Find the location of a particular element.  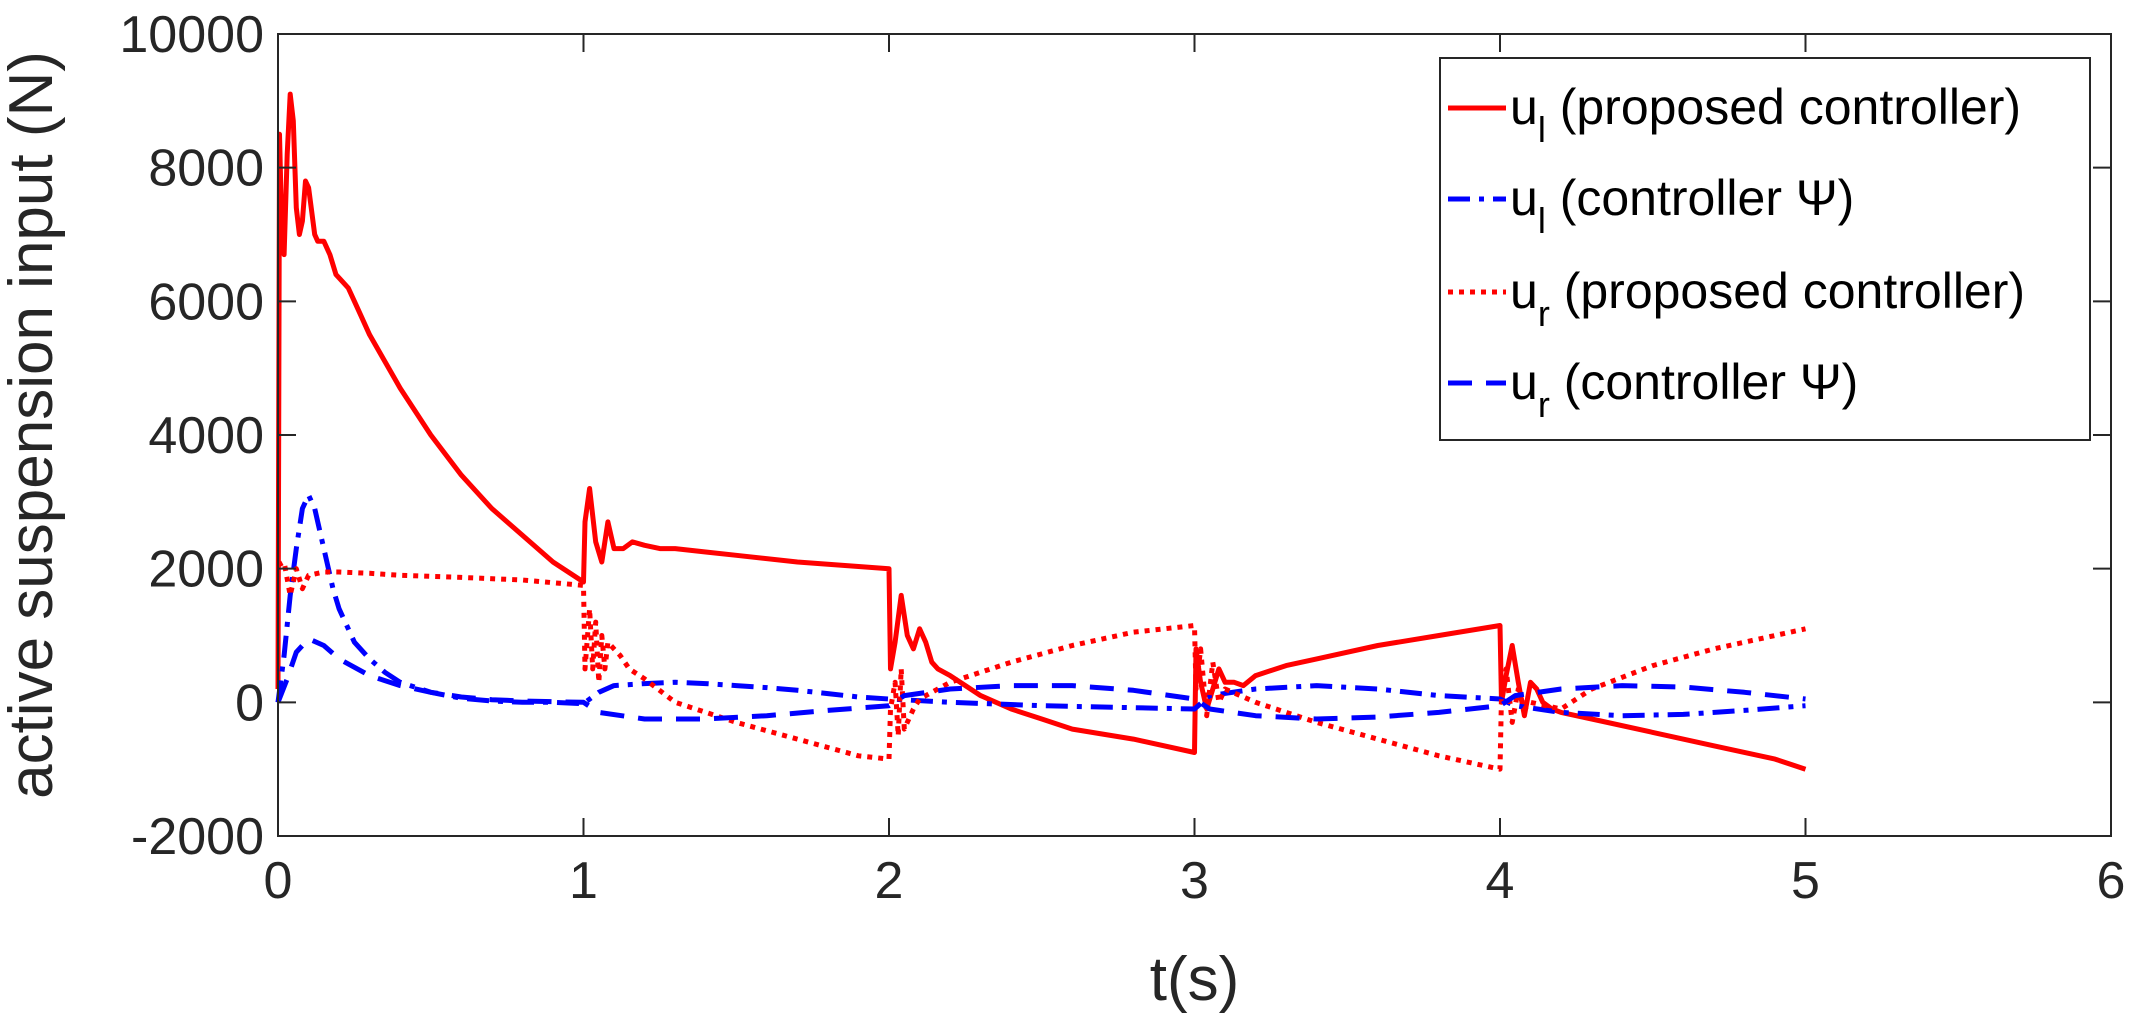

y-tick-label: 6000 is located at coordinates (206, 302).